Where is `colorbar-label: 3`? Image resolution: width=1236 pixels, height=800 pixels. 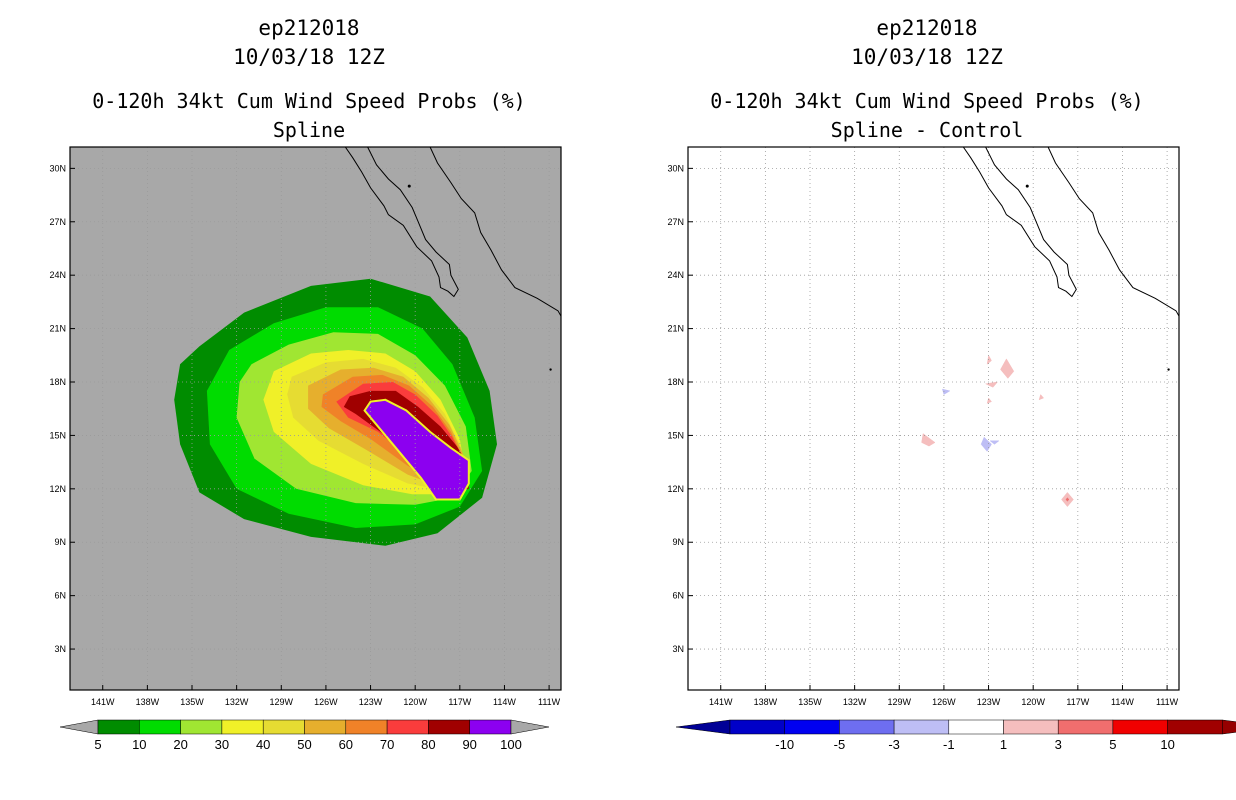
colorbar-label: 3 is located at coordinates (1058, 744).